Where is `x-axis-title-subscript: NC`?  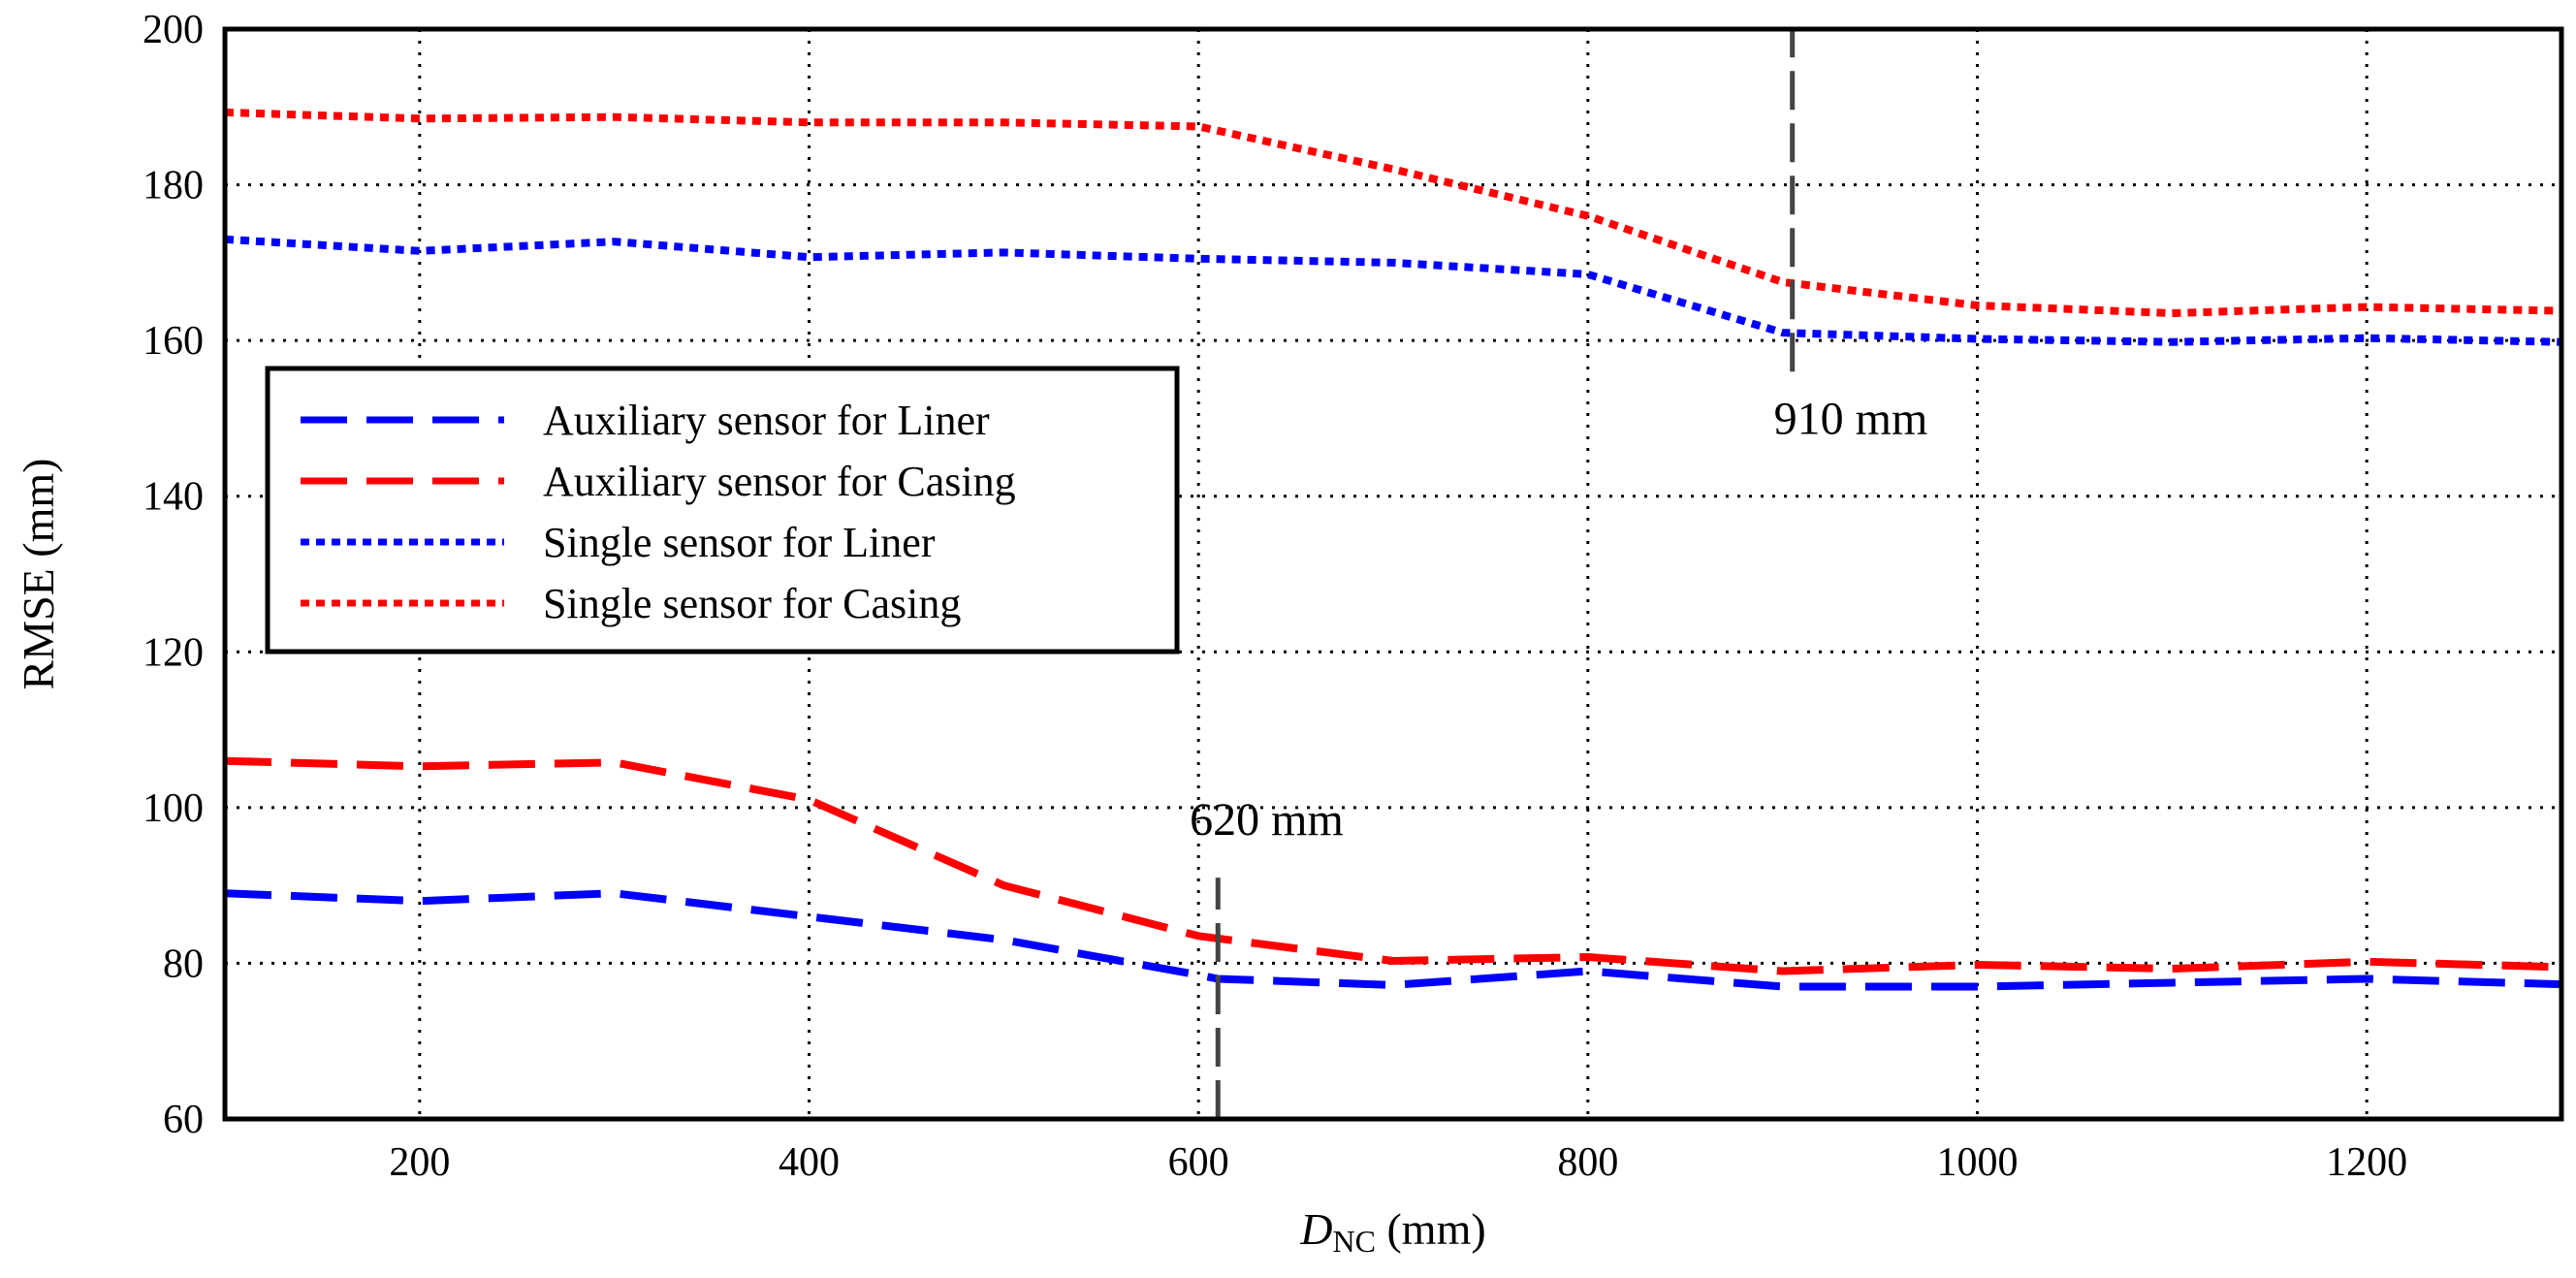
x-axis-title-subscript: NC is located at coordinates (1354, 1242).